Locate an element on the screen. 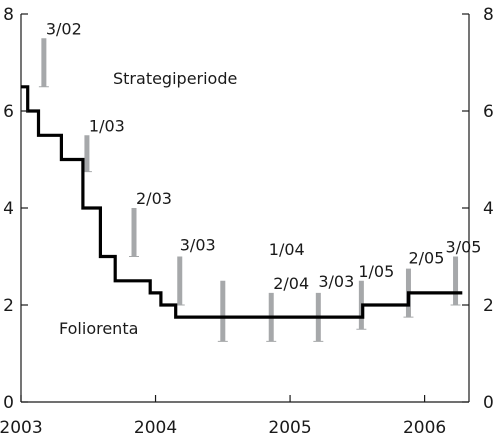  y-tick-left-label: 8 is located at coordinates (8, 15).